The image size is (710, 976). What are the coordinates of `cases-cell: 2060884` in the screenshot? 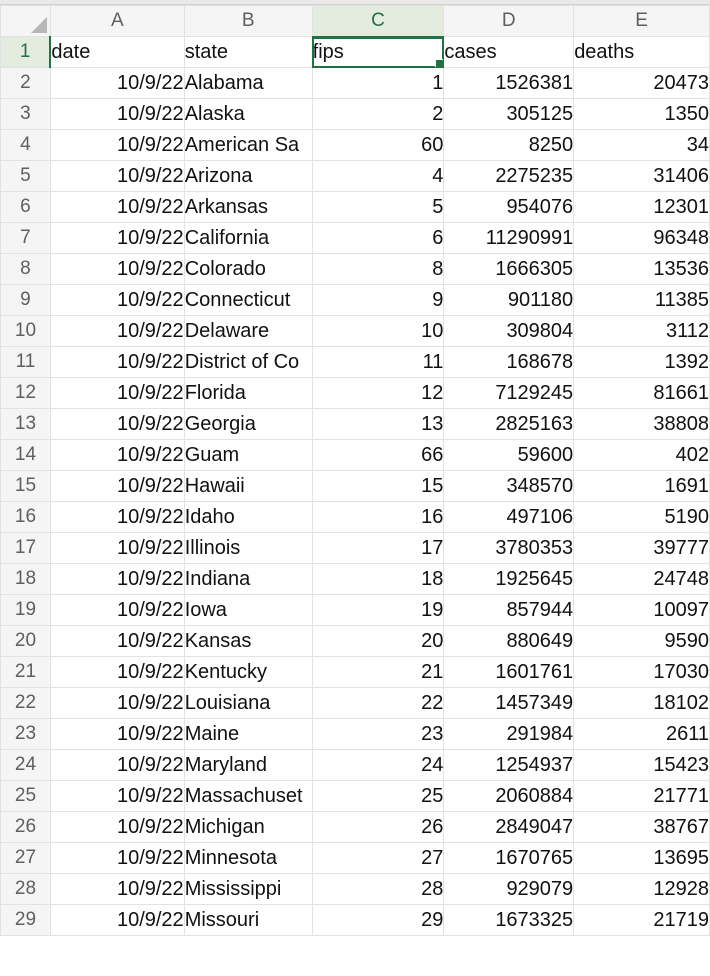 It's located at (509, 796).